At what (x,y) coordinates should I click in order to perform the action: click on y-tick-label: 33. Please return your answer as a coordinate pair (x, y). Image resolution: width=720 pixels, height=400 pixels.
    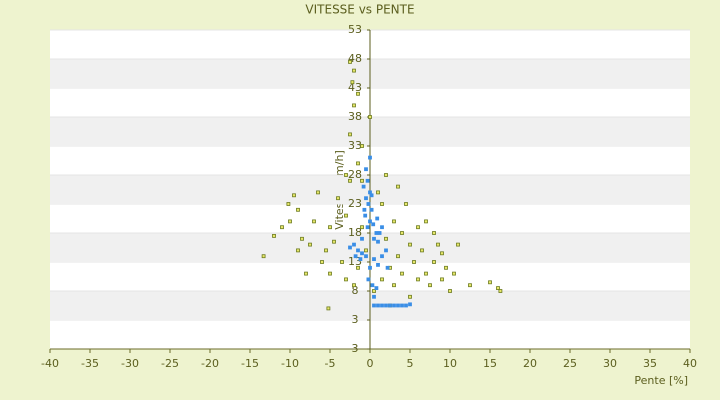
    Looking at the image, I should click on (355, 145).